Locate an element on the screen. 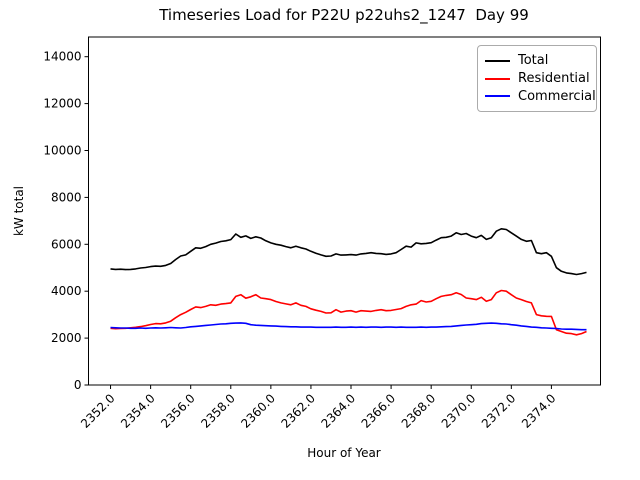 The height and width of the screenshot is (480, 640). y-tick-label: 12000 is located at coordinates (62, 104).